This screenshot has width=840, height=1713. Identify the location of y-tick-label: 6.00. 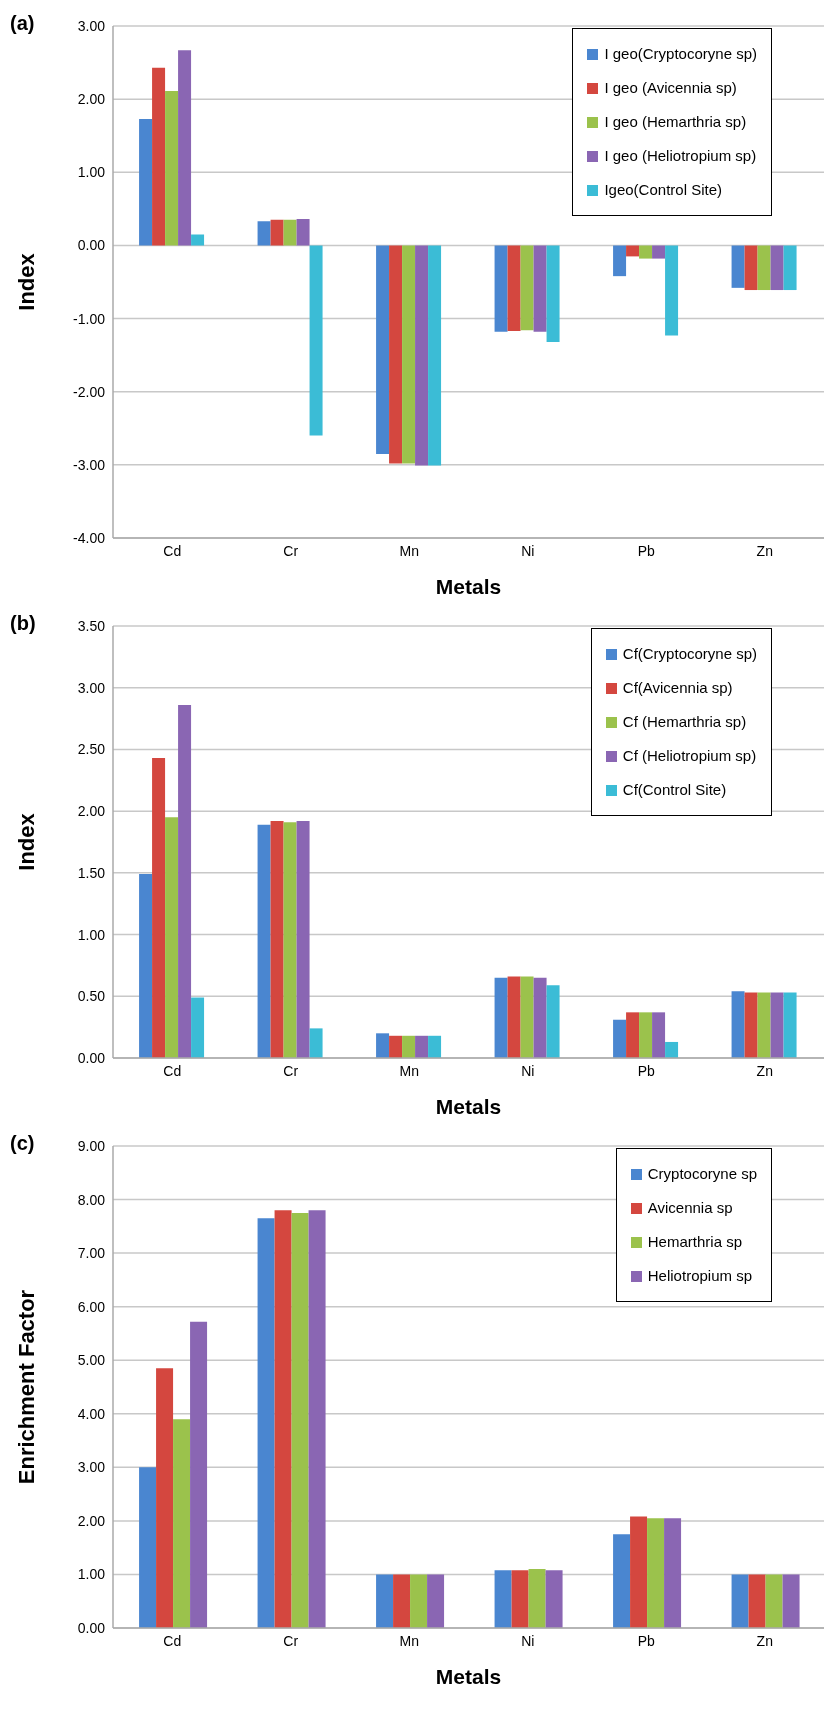
(91, 1306).